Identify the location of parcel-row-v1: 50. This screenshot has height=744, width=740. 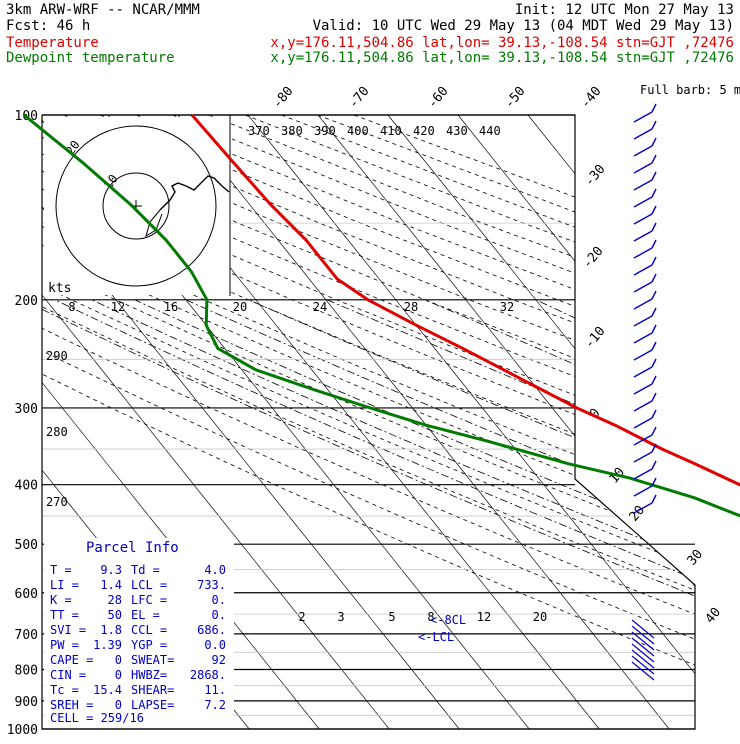
(115, 615).